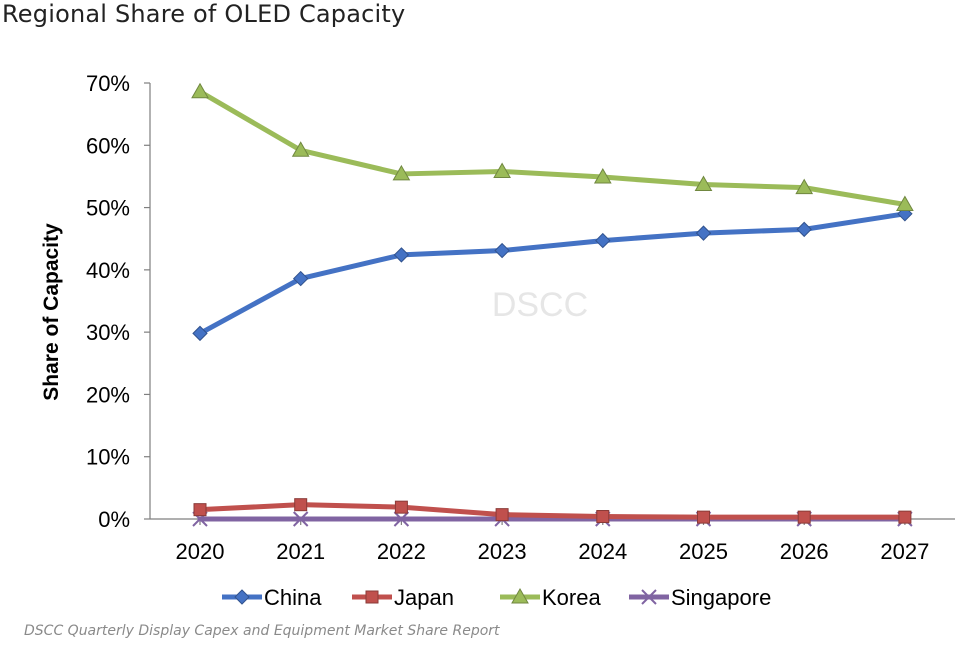  I want to click on y-axis-label-group: Share of Capacity, so click(51, 312).